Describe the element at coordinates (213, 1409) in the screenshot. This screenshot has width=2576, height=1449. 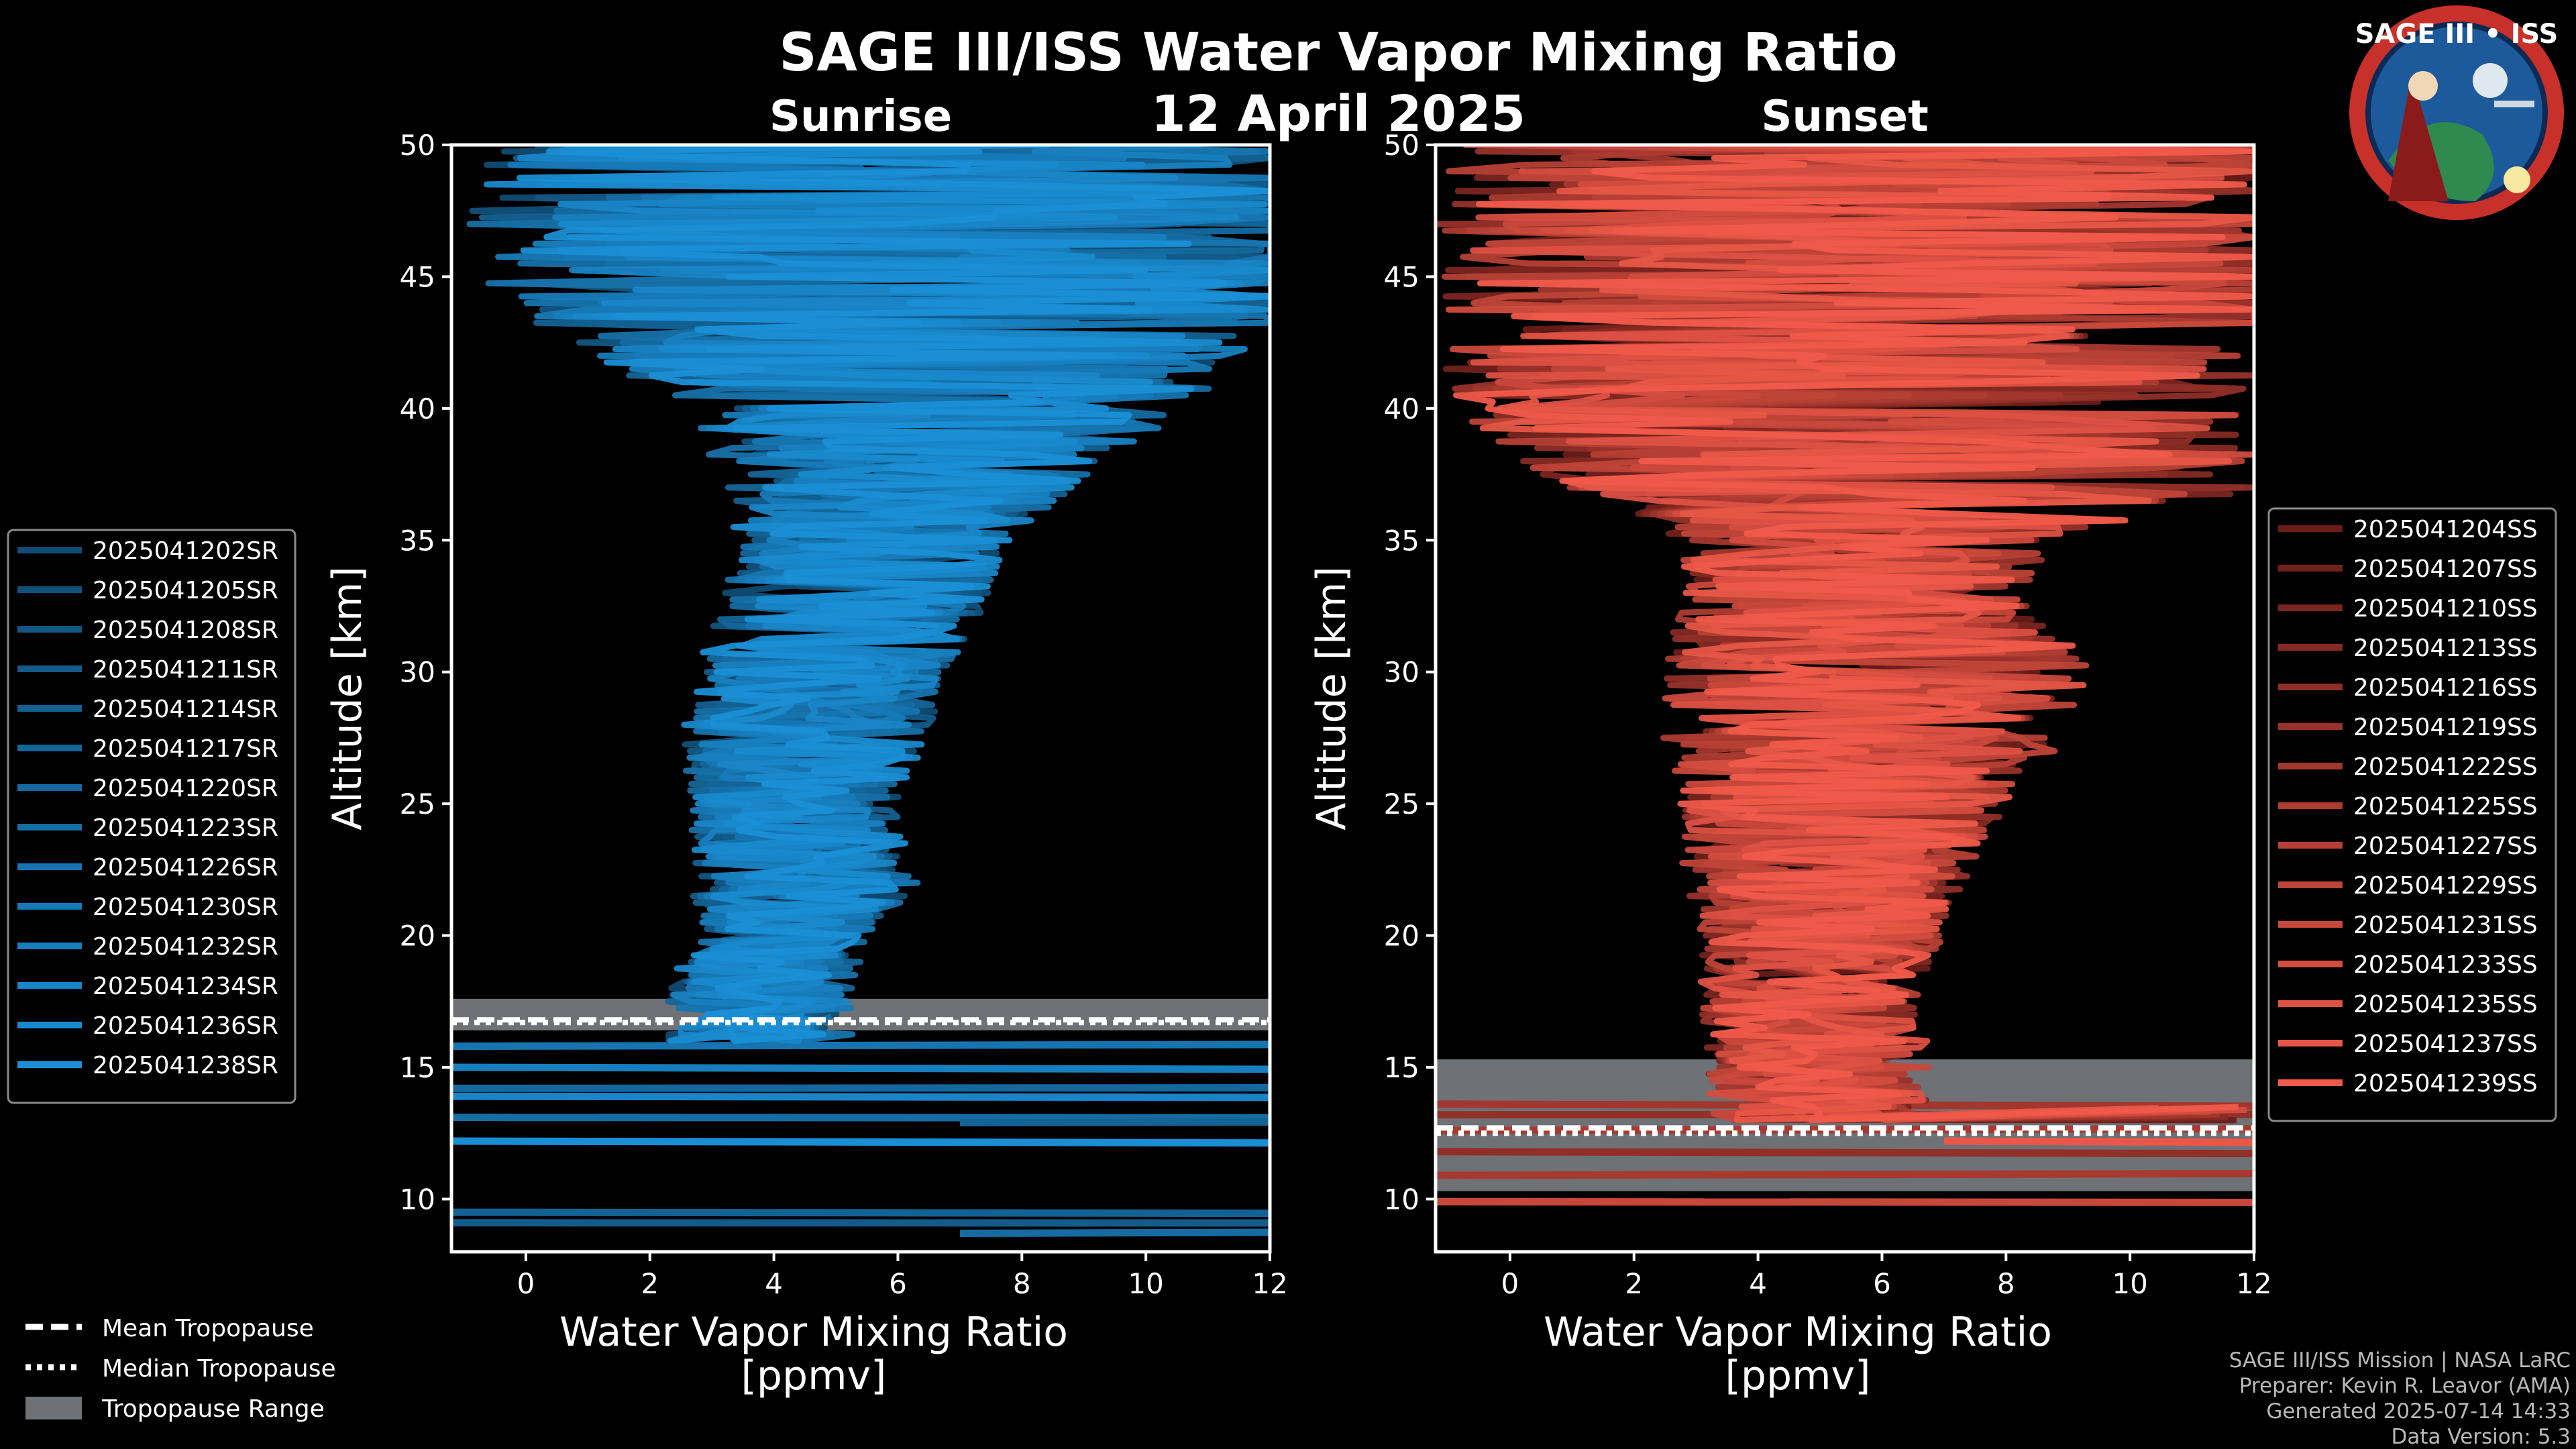
I see `tropopause-range-label: Tropopause Range` at that location.